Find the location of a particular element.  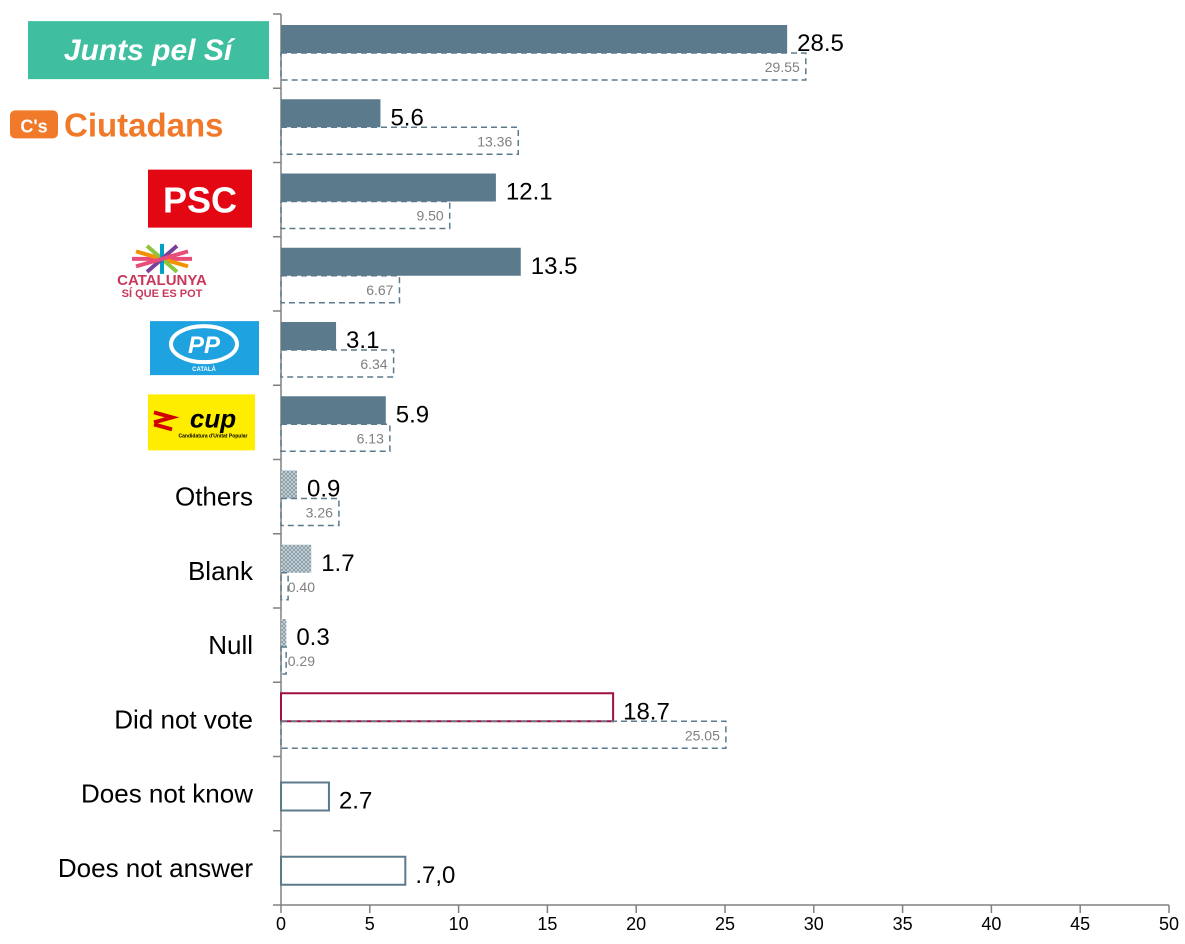

x-tick-label: 45 is located at coordinates (1080, 924).